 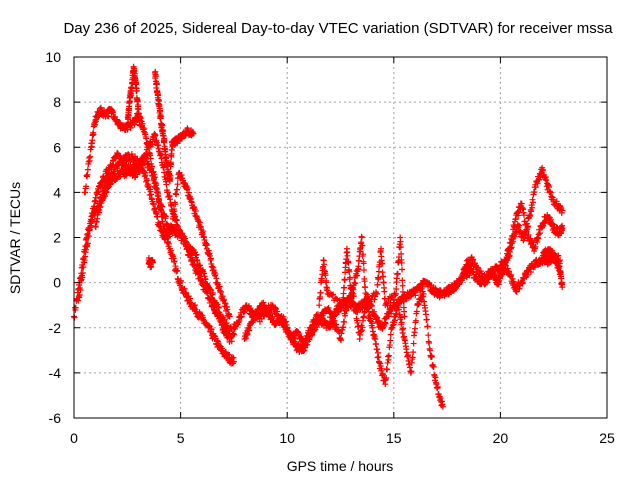 I want to click on x-tick-label: 25, so click(x=607, y=438).